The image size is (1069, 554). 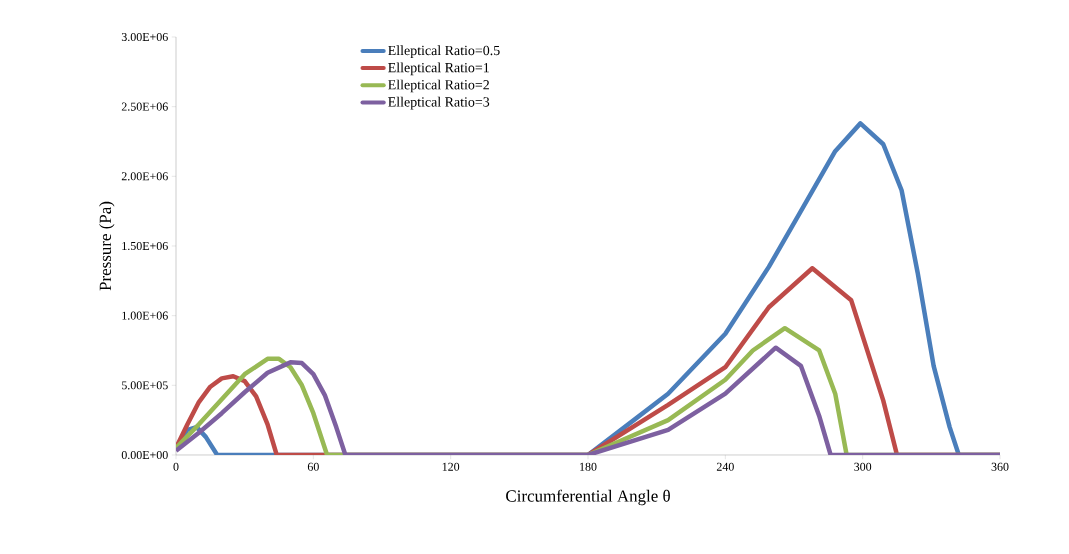 I want to click on y-tick-label: 5.00E+05, so click(x=145, y=385).